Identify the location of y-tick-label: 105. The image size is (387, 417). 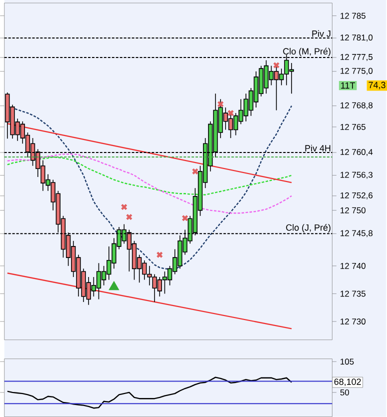
(347, 361).